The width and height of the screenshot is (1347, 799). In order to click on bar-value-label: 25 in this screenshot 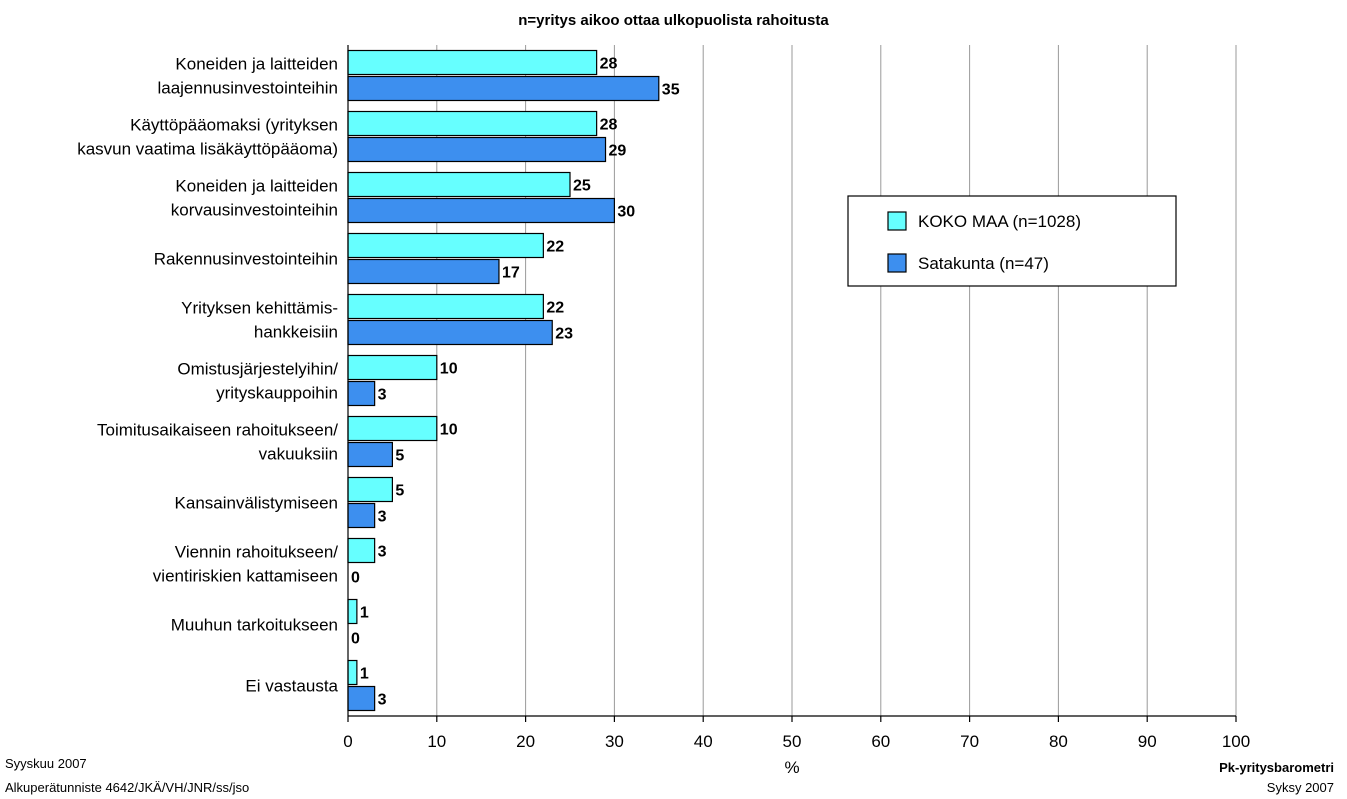, I will do `click(582, 186)`.